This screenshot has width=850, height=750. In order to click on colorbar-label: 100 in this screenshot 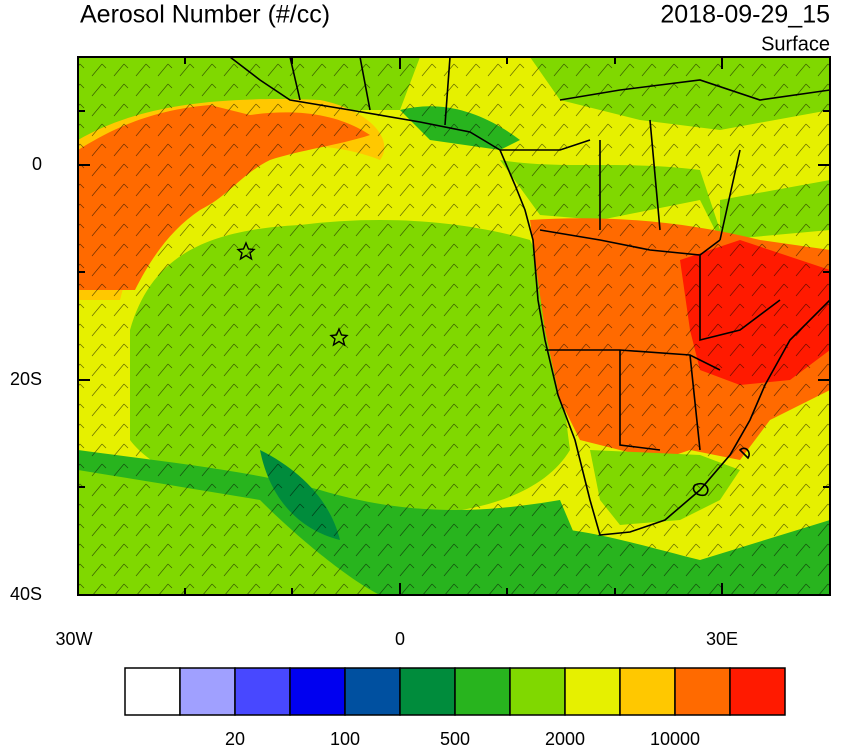, I will do `click(345, 739)`.